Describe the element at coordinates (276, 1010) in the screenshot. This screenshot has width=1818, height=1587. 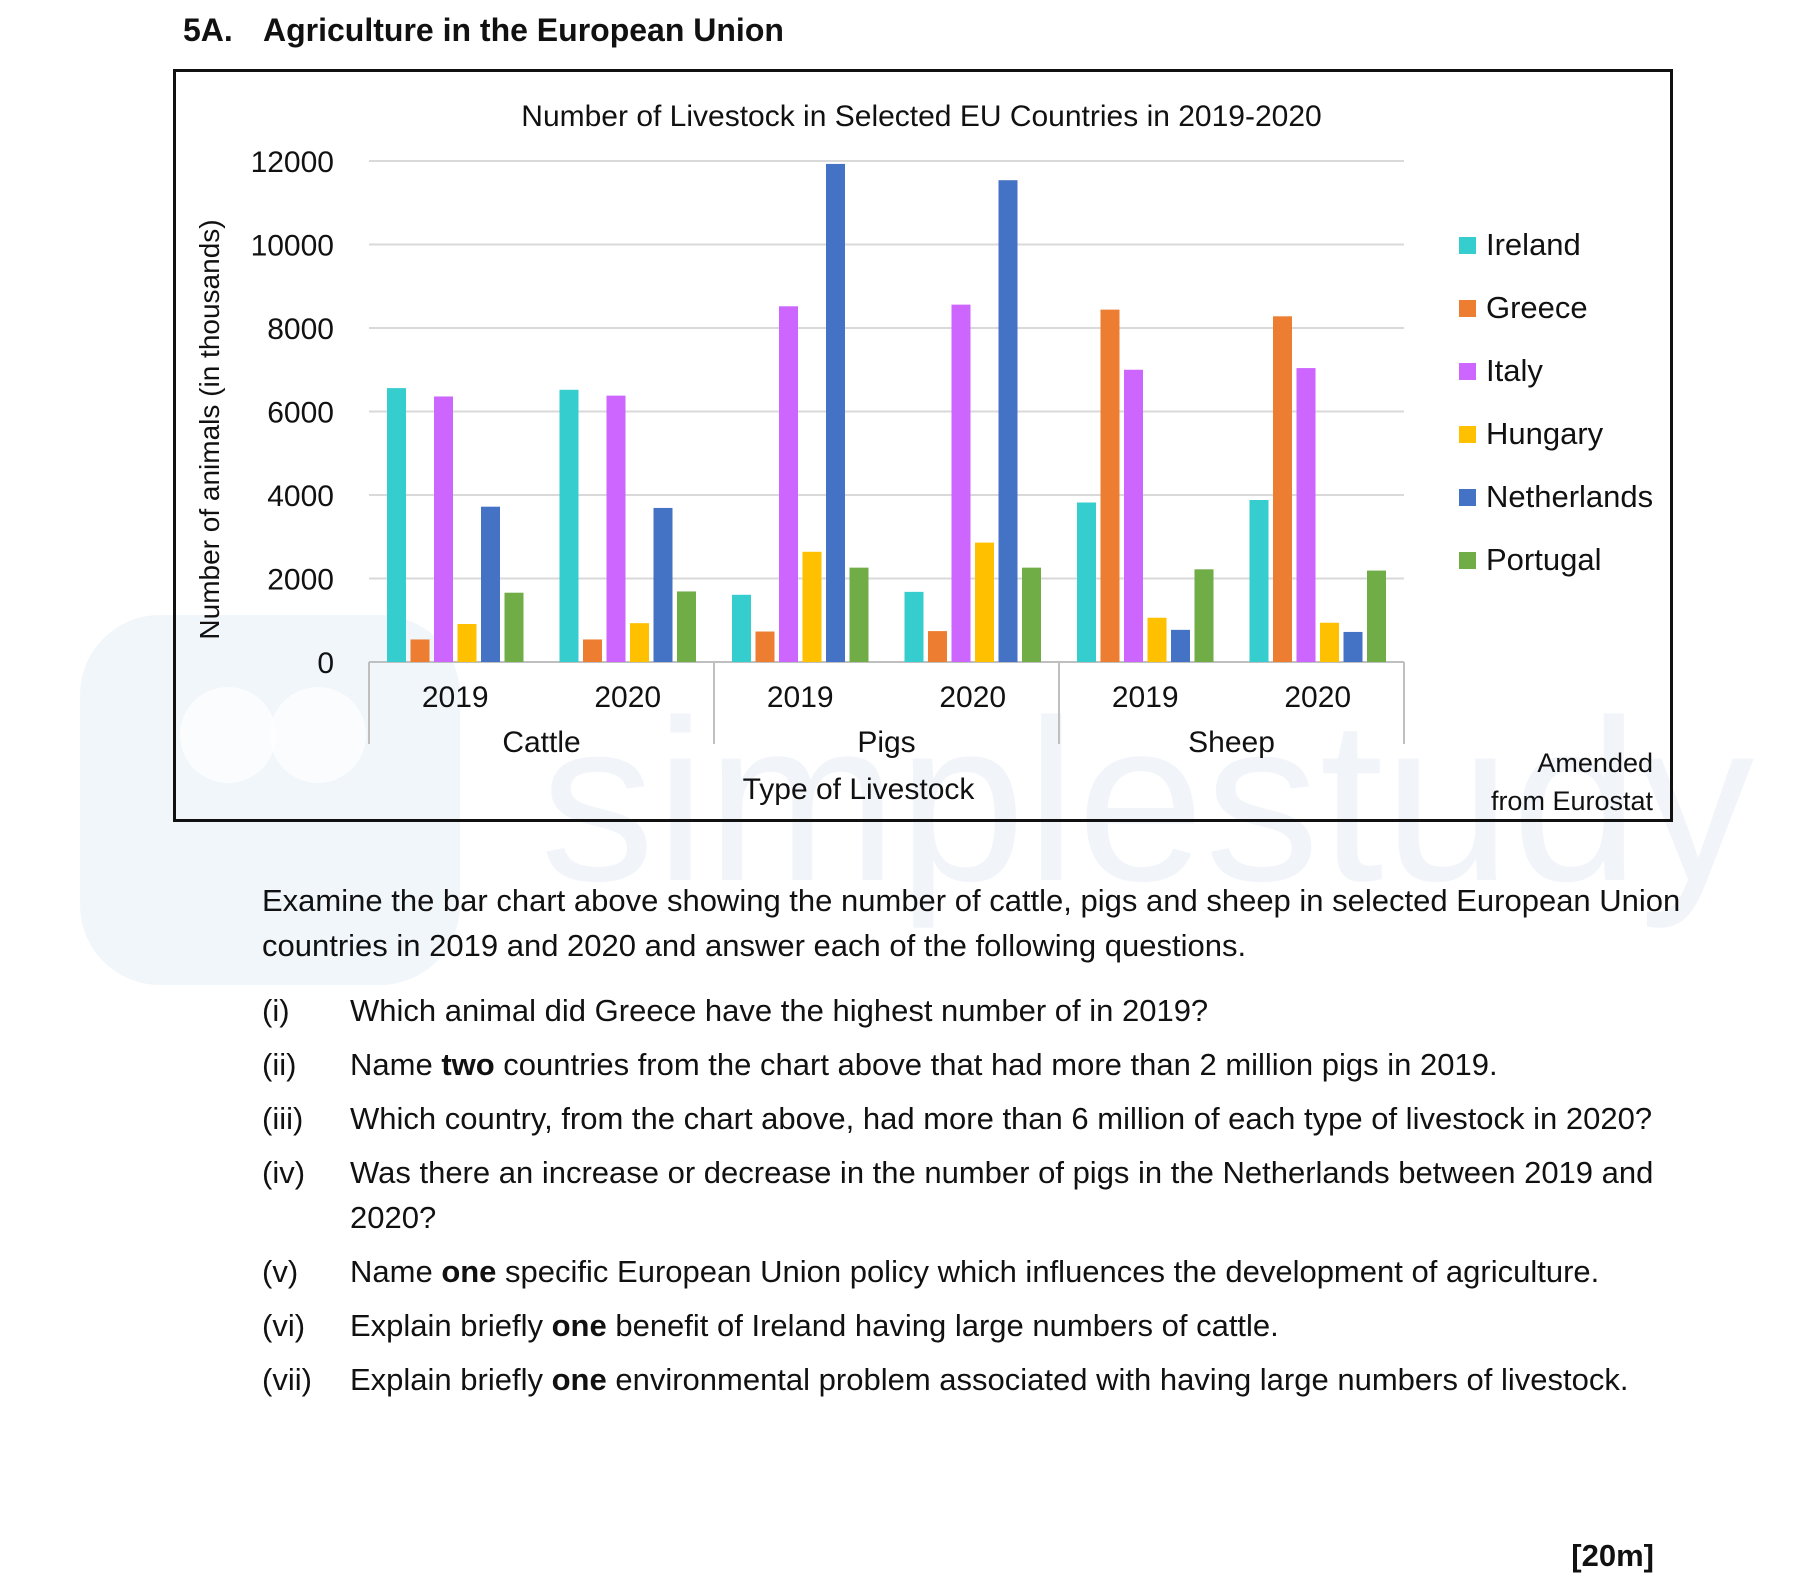
I see `question-item-number: (i)` at that location.